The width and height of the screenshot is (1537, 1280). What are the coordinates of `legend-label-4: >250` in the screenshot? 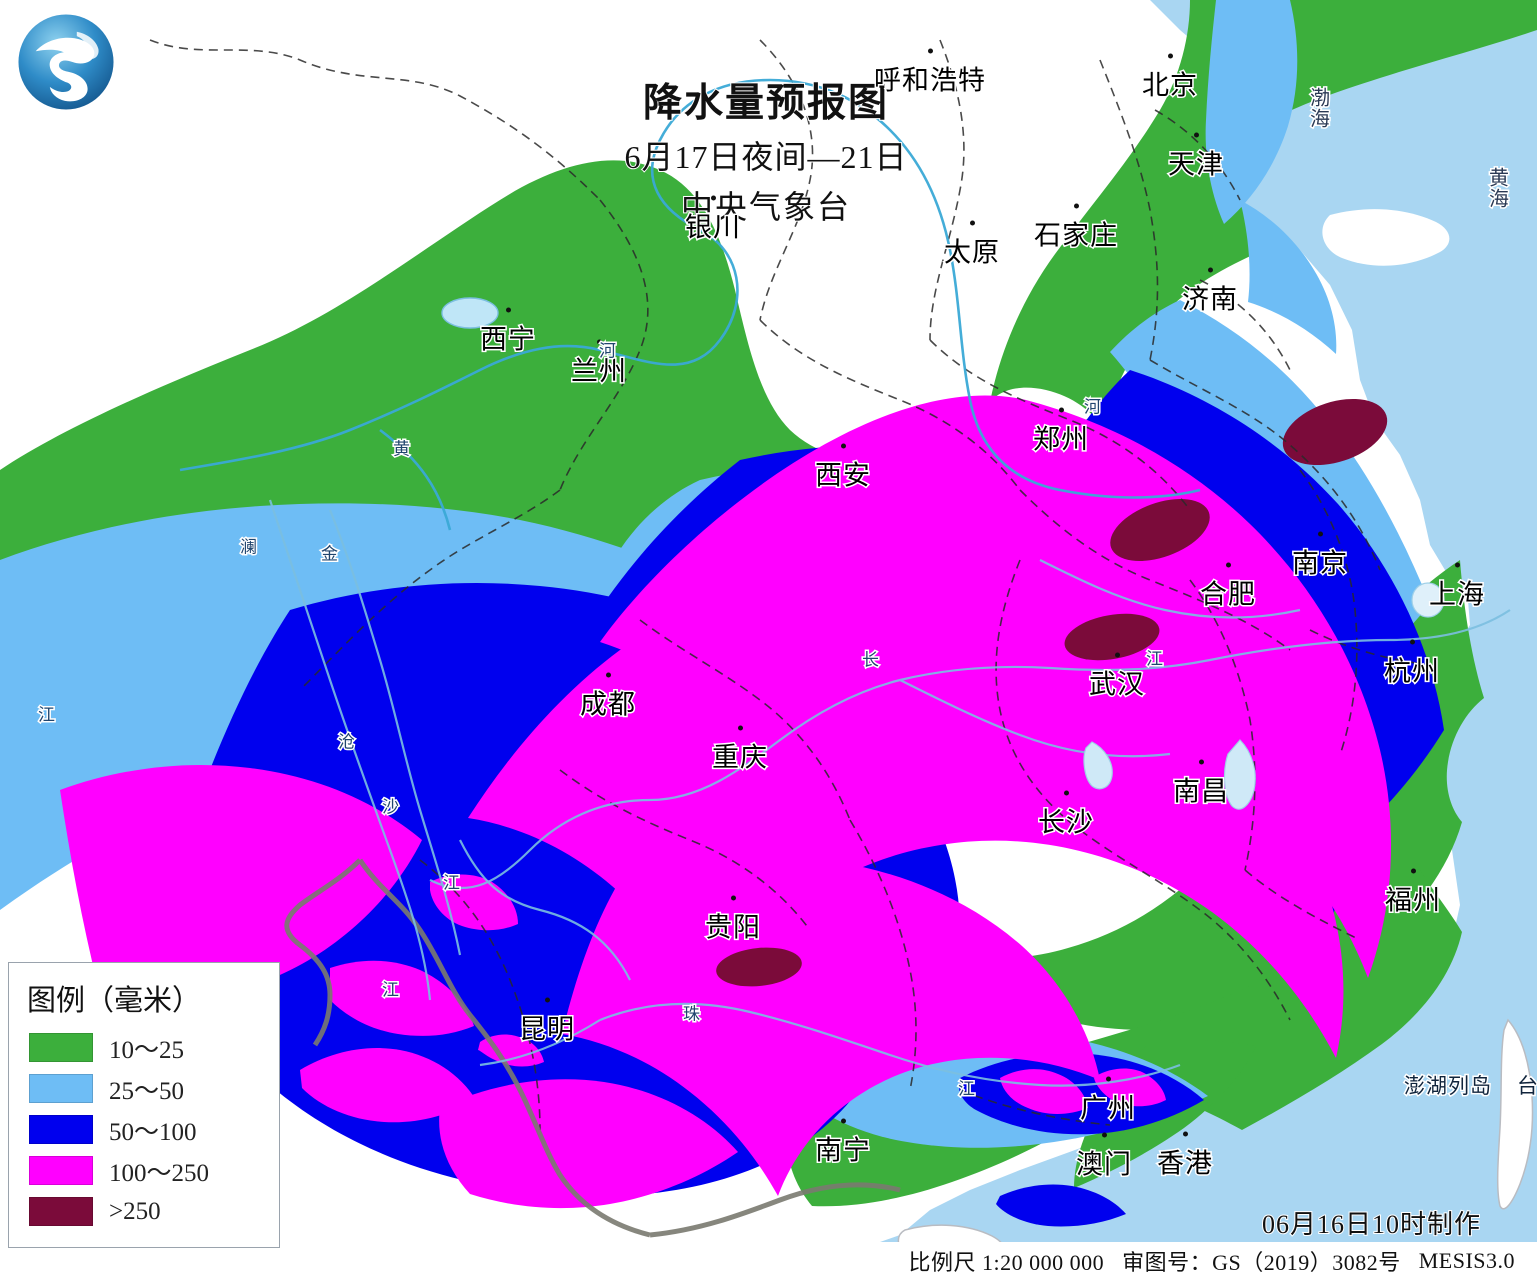 It's located at (135, 1211).